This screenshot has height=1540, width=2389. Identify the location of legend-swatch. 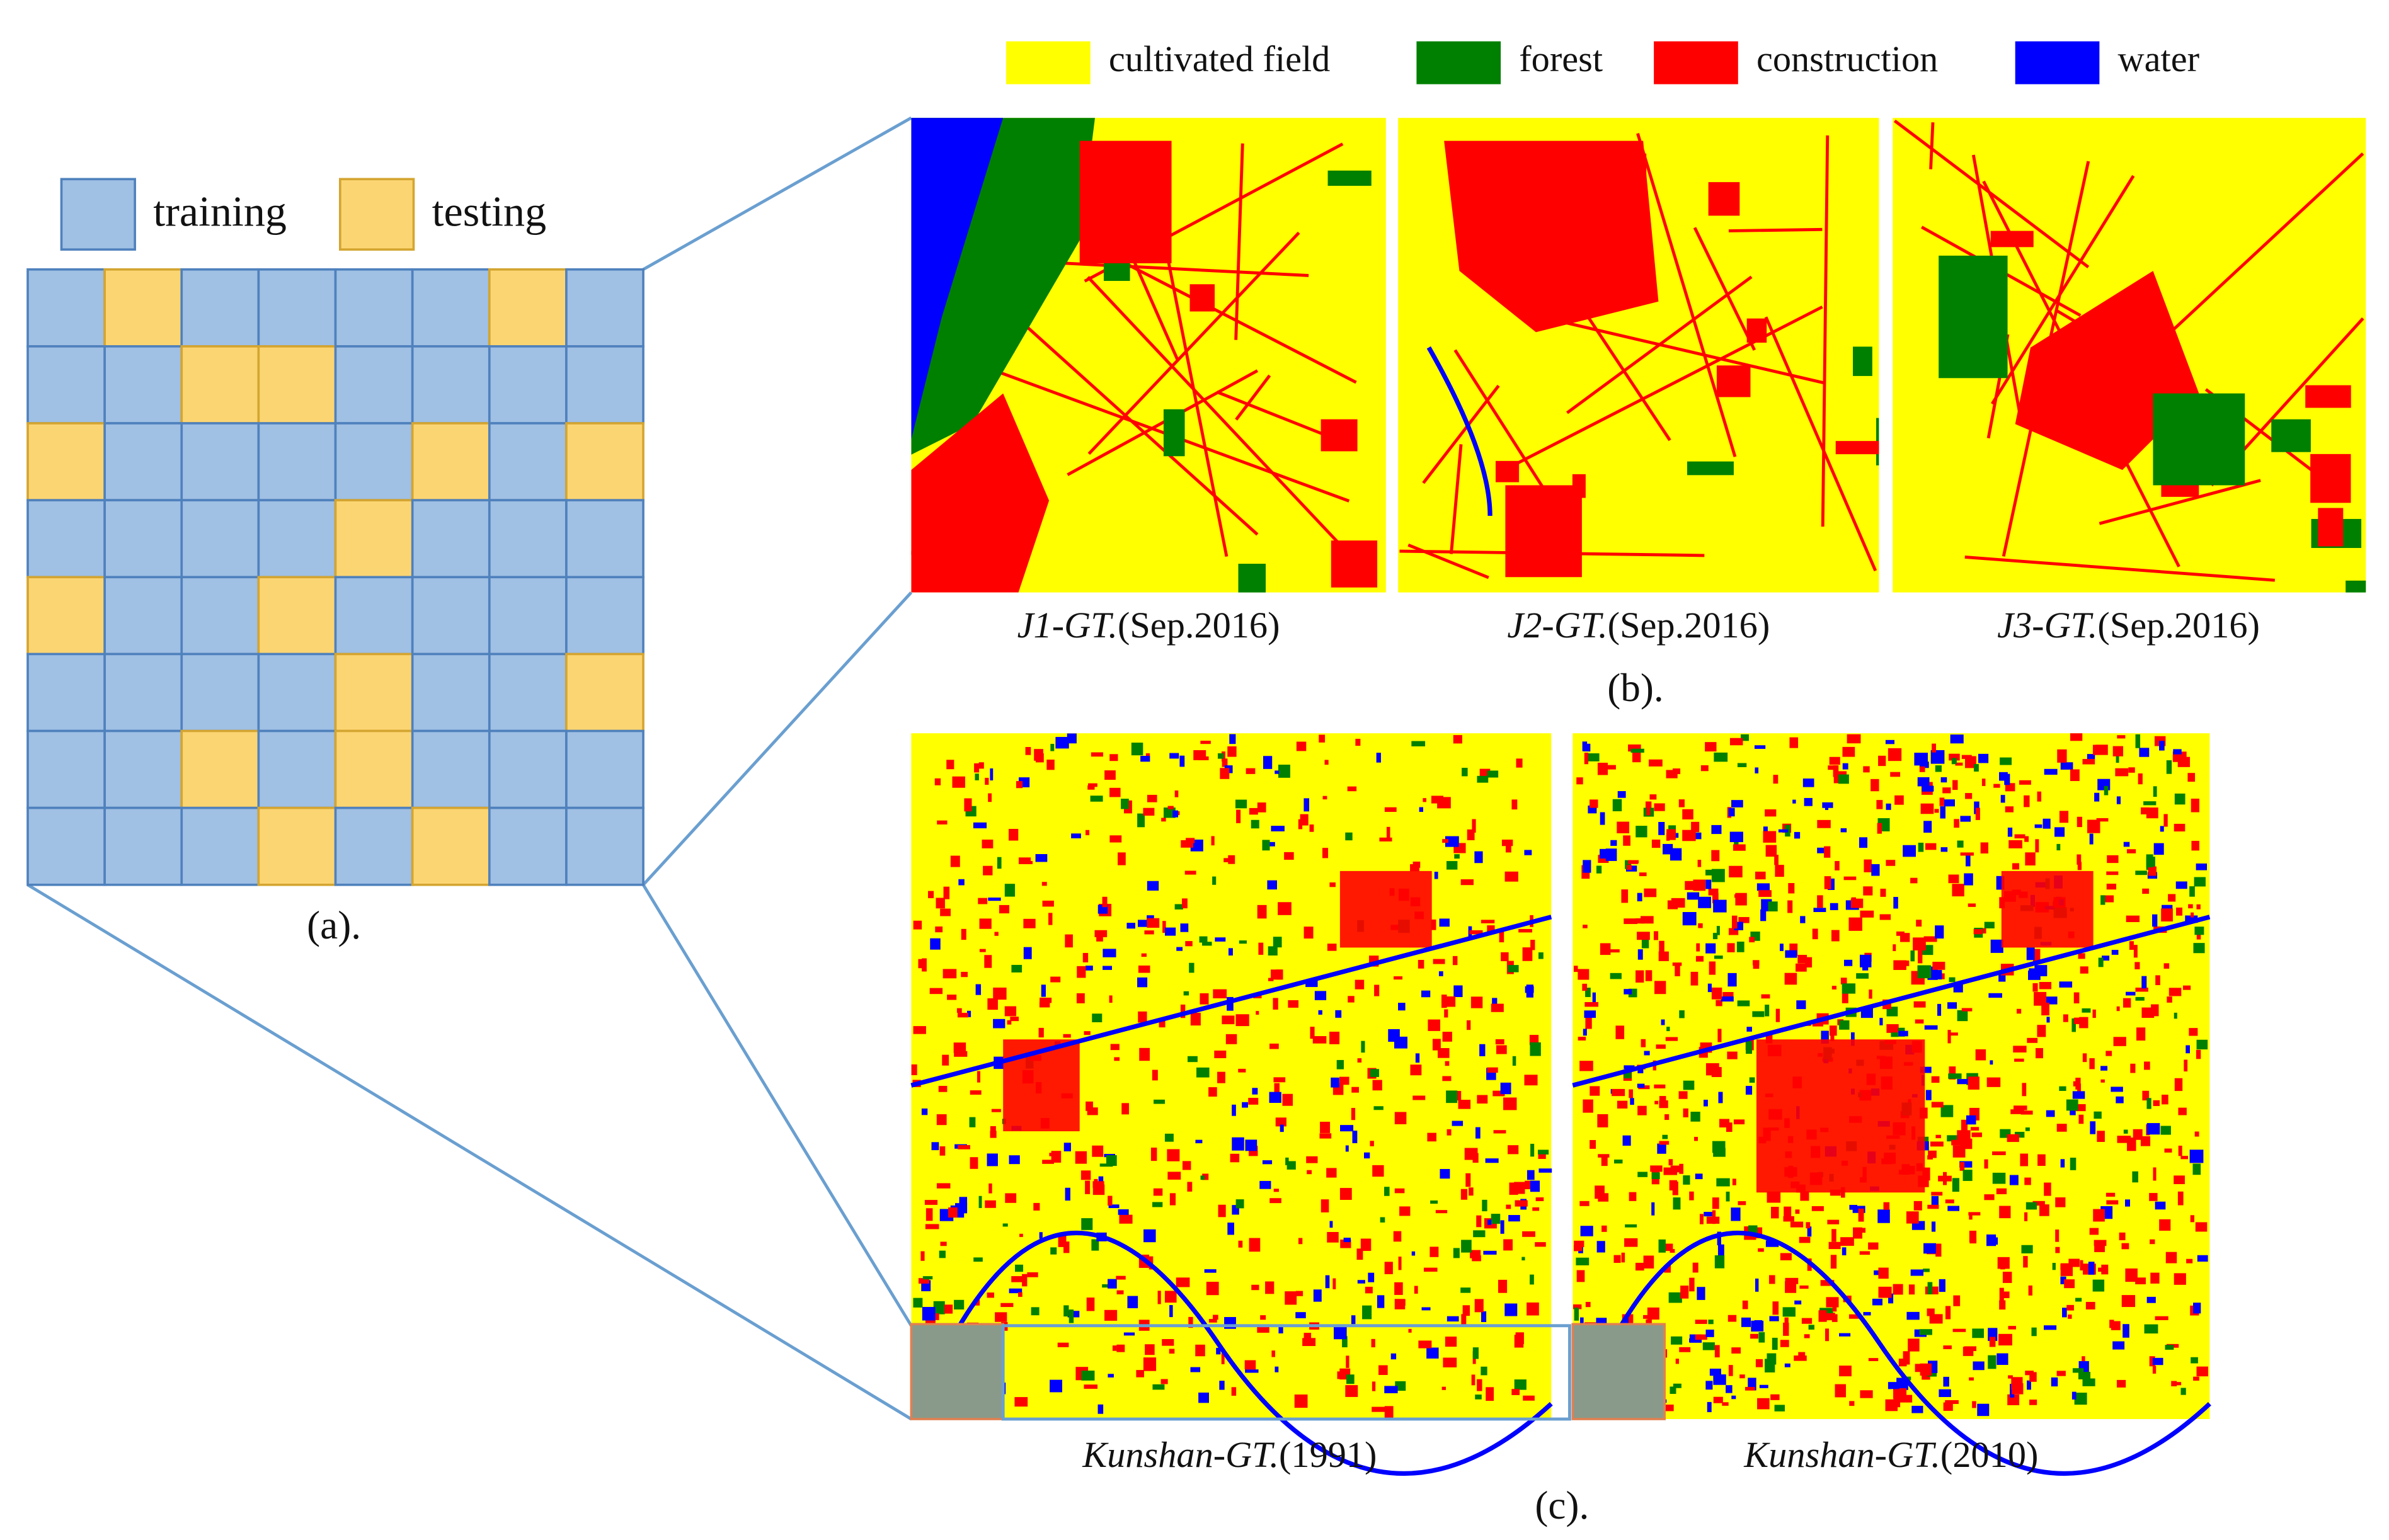
(1458, 62).